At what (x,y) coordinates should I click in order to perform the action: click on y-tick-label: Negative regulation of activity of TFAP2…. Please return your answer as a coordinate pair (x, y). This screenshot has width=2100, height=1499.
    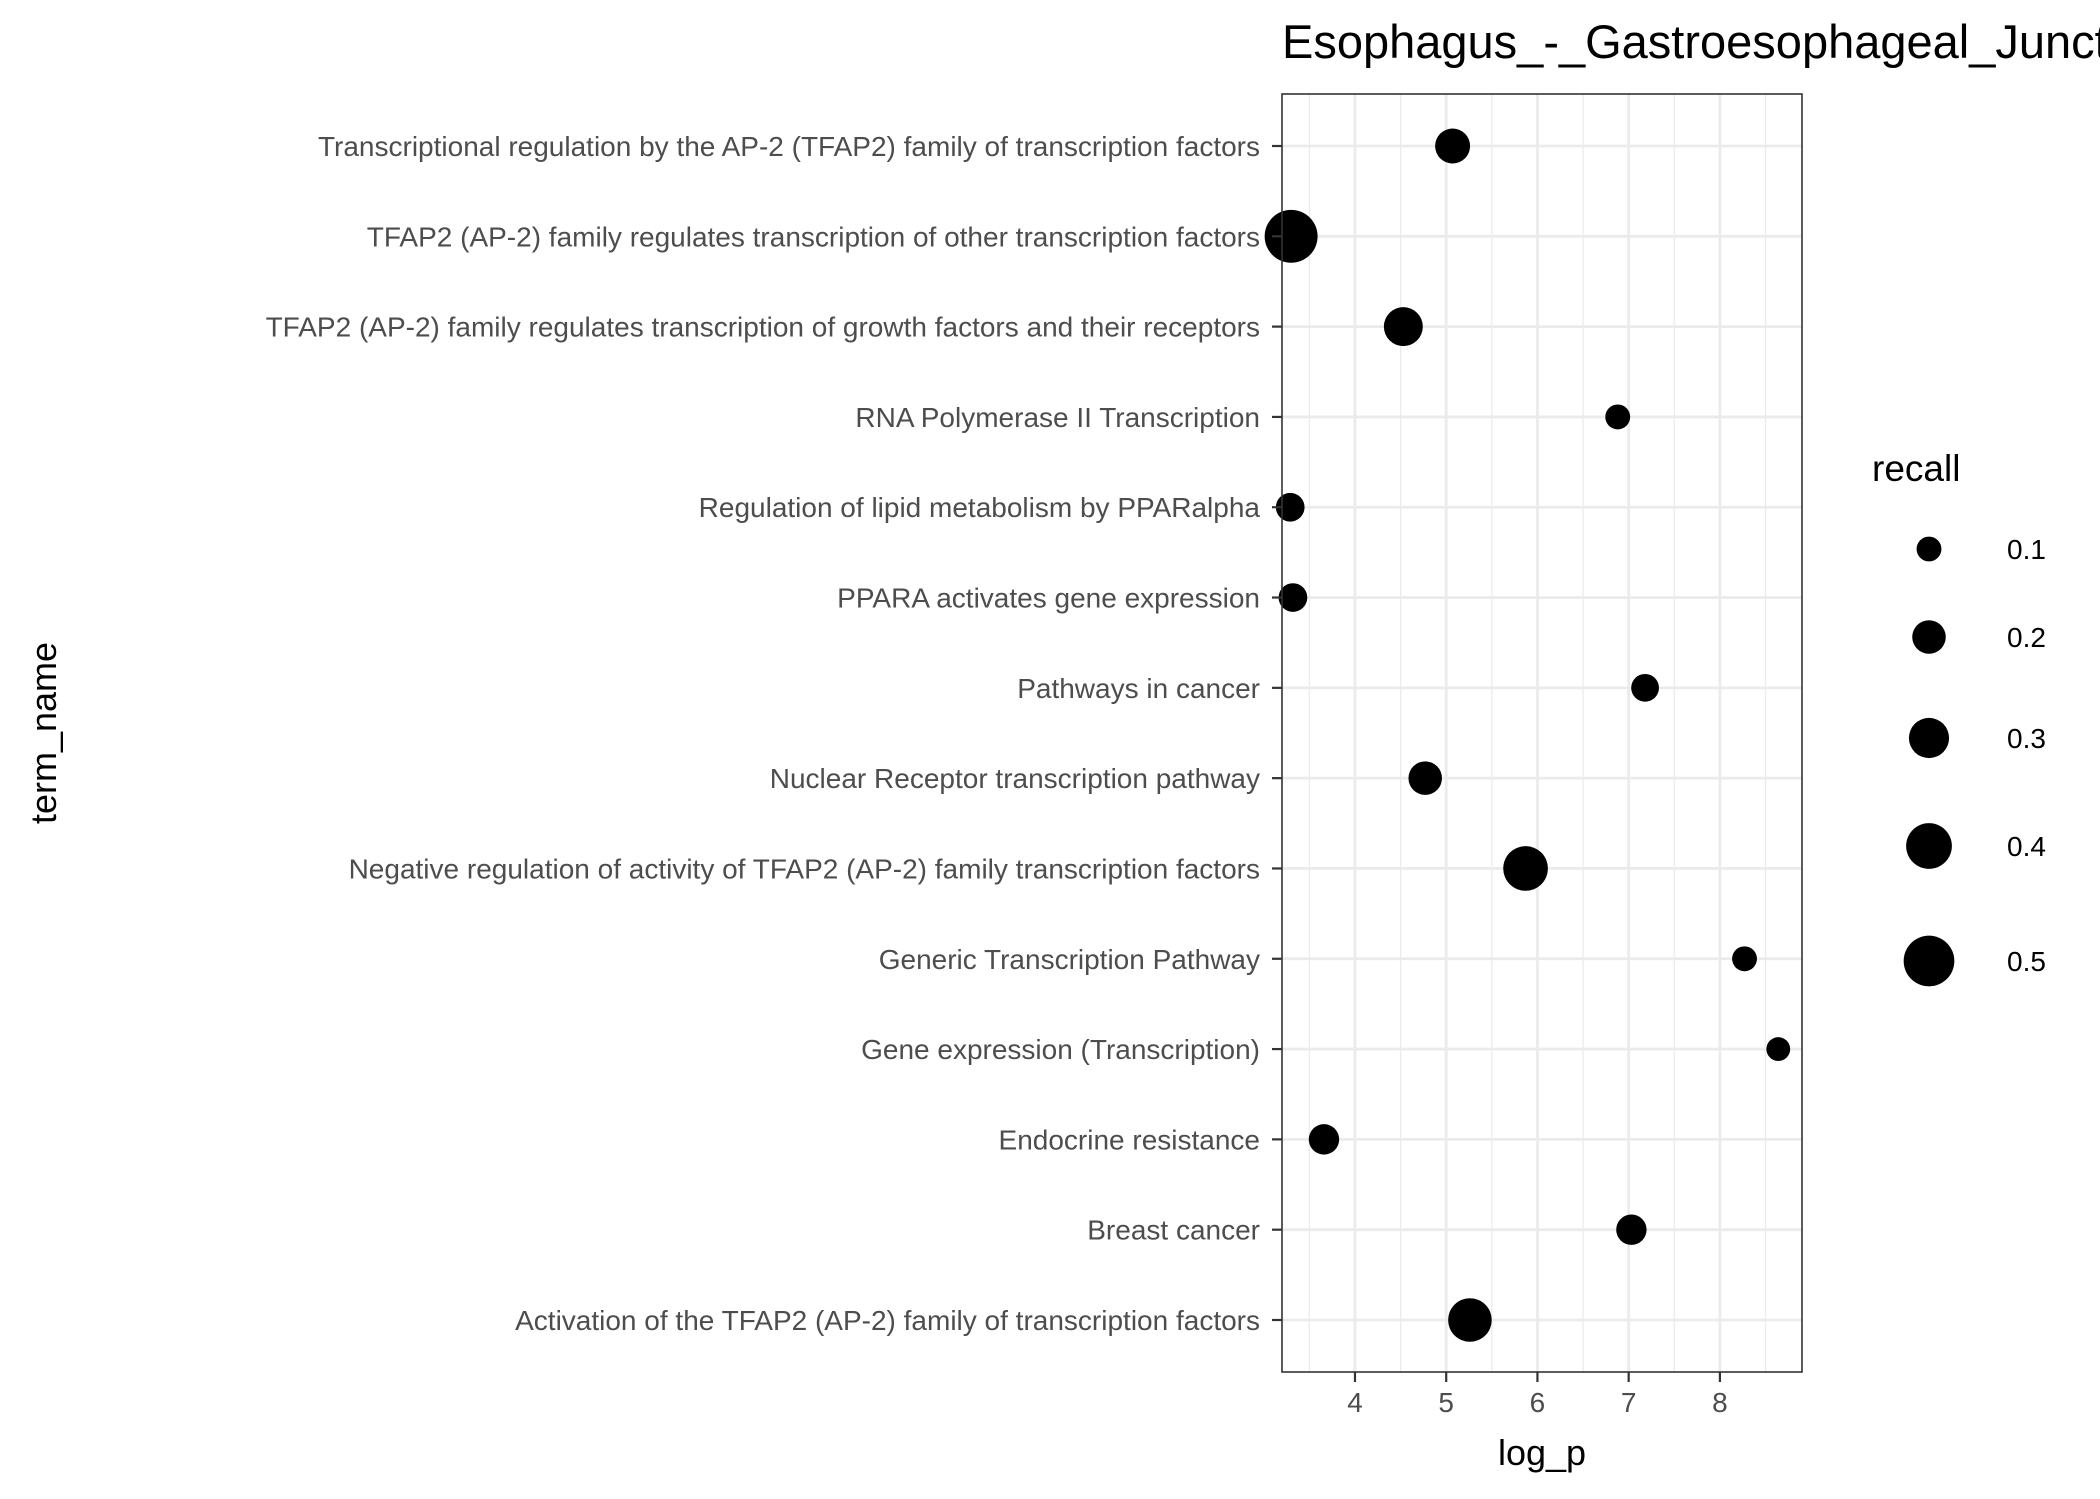
    Looking at the image, I should click on (804, 868).